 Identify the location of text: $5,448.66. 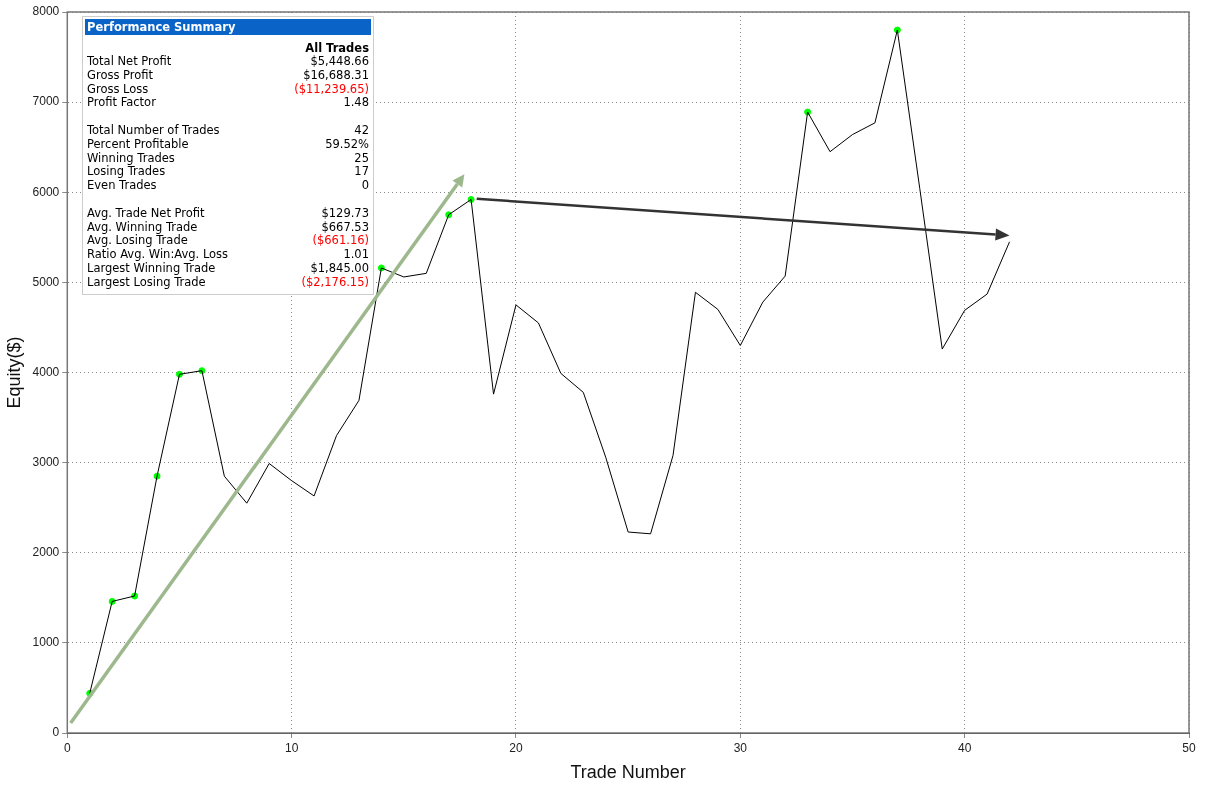
(339, 61).